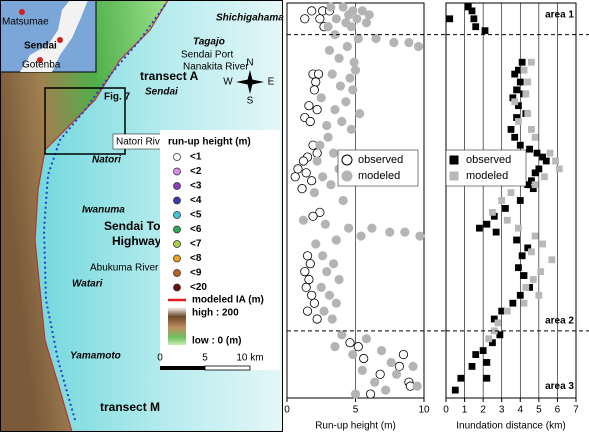  Describe the element at coordinates (40, 46) in the screenshot. I see `inset-label: Sendai` at that location.